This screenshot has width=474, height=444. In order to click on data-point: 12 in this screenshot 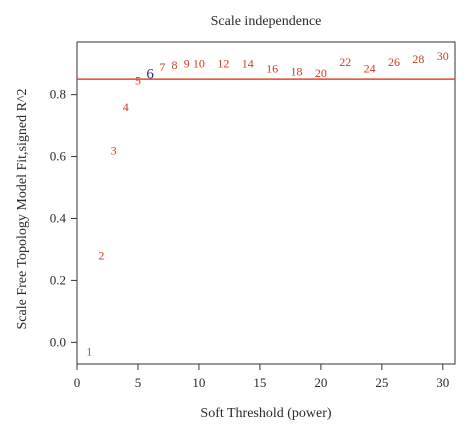, I will do `click(223, 64)`.